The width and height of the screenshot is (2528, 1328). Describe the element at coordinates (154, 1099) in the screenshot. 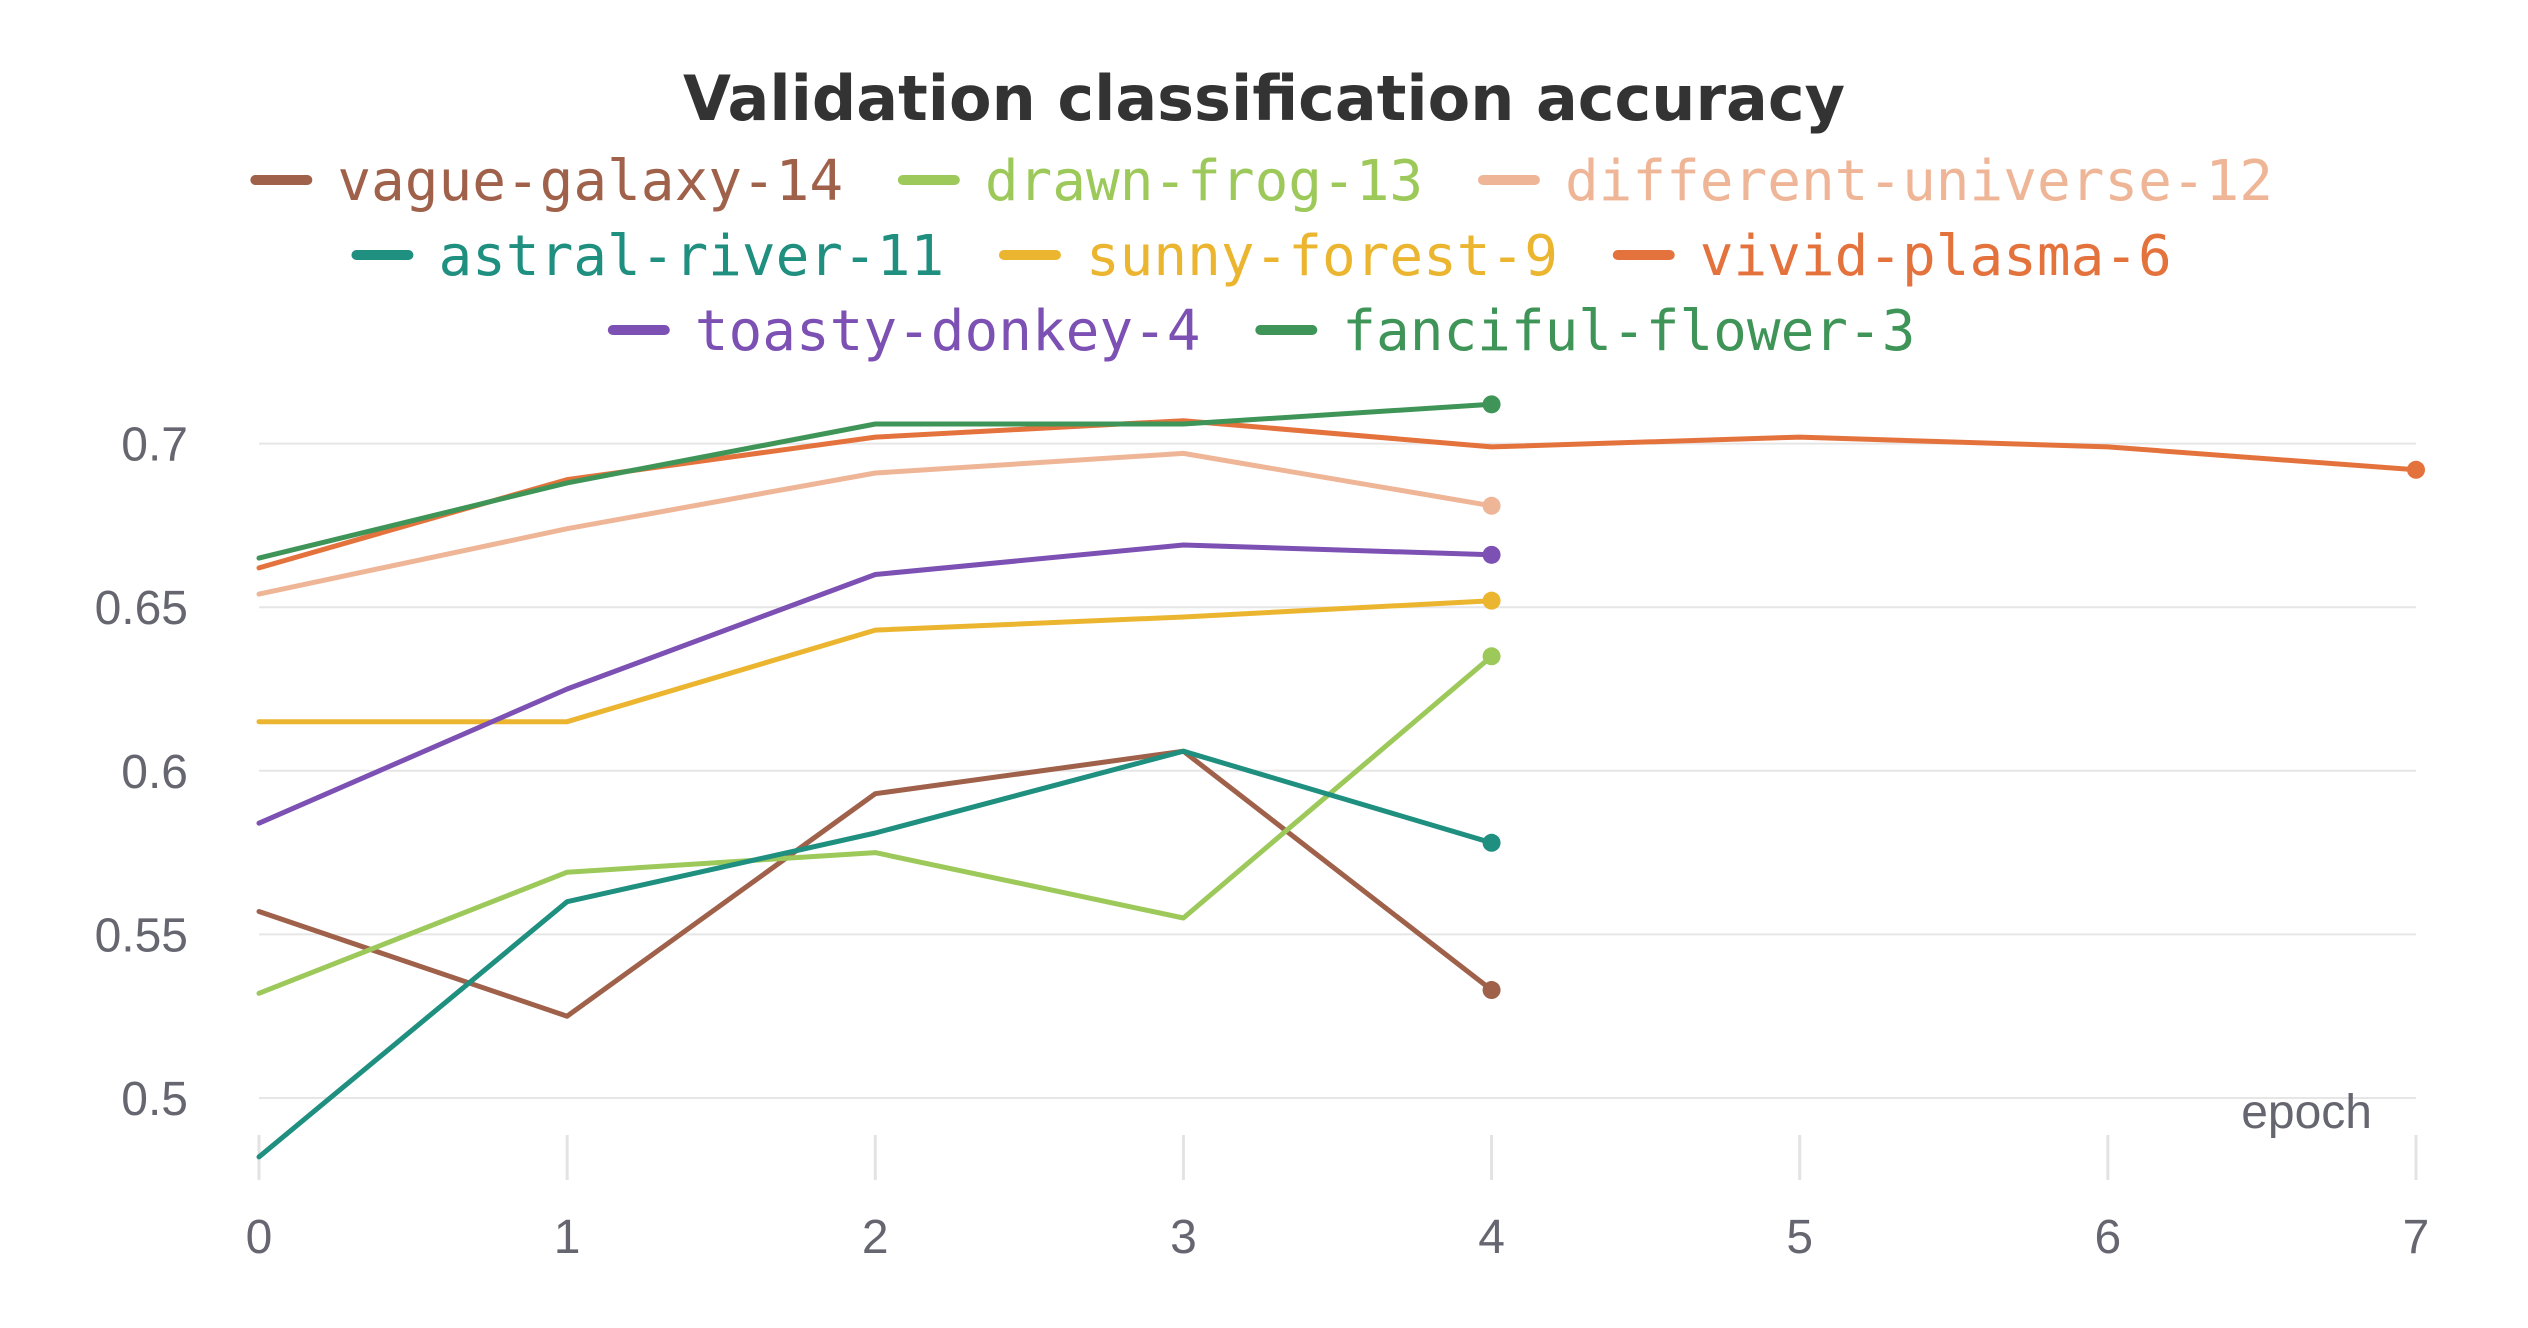

I see `y-tick-label: 0.5` at that location.